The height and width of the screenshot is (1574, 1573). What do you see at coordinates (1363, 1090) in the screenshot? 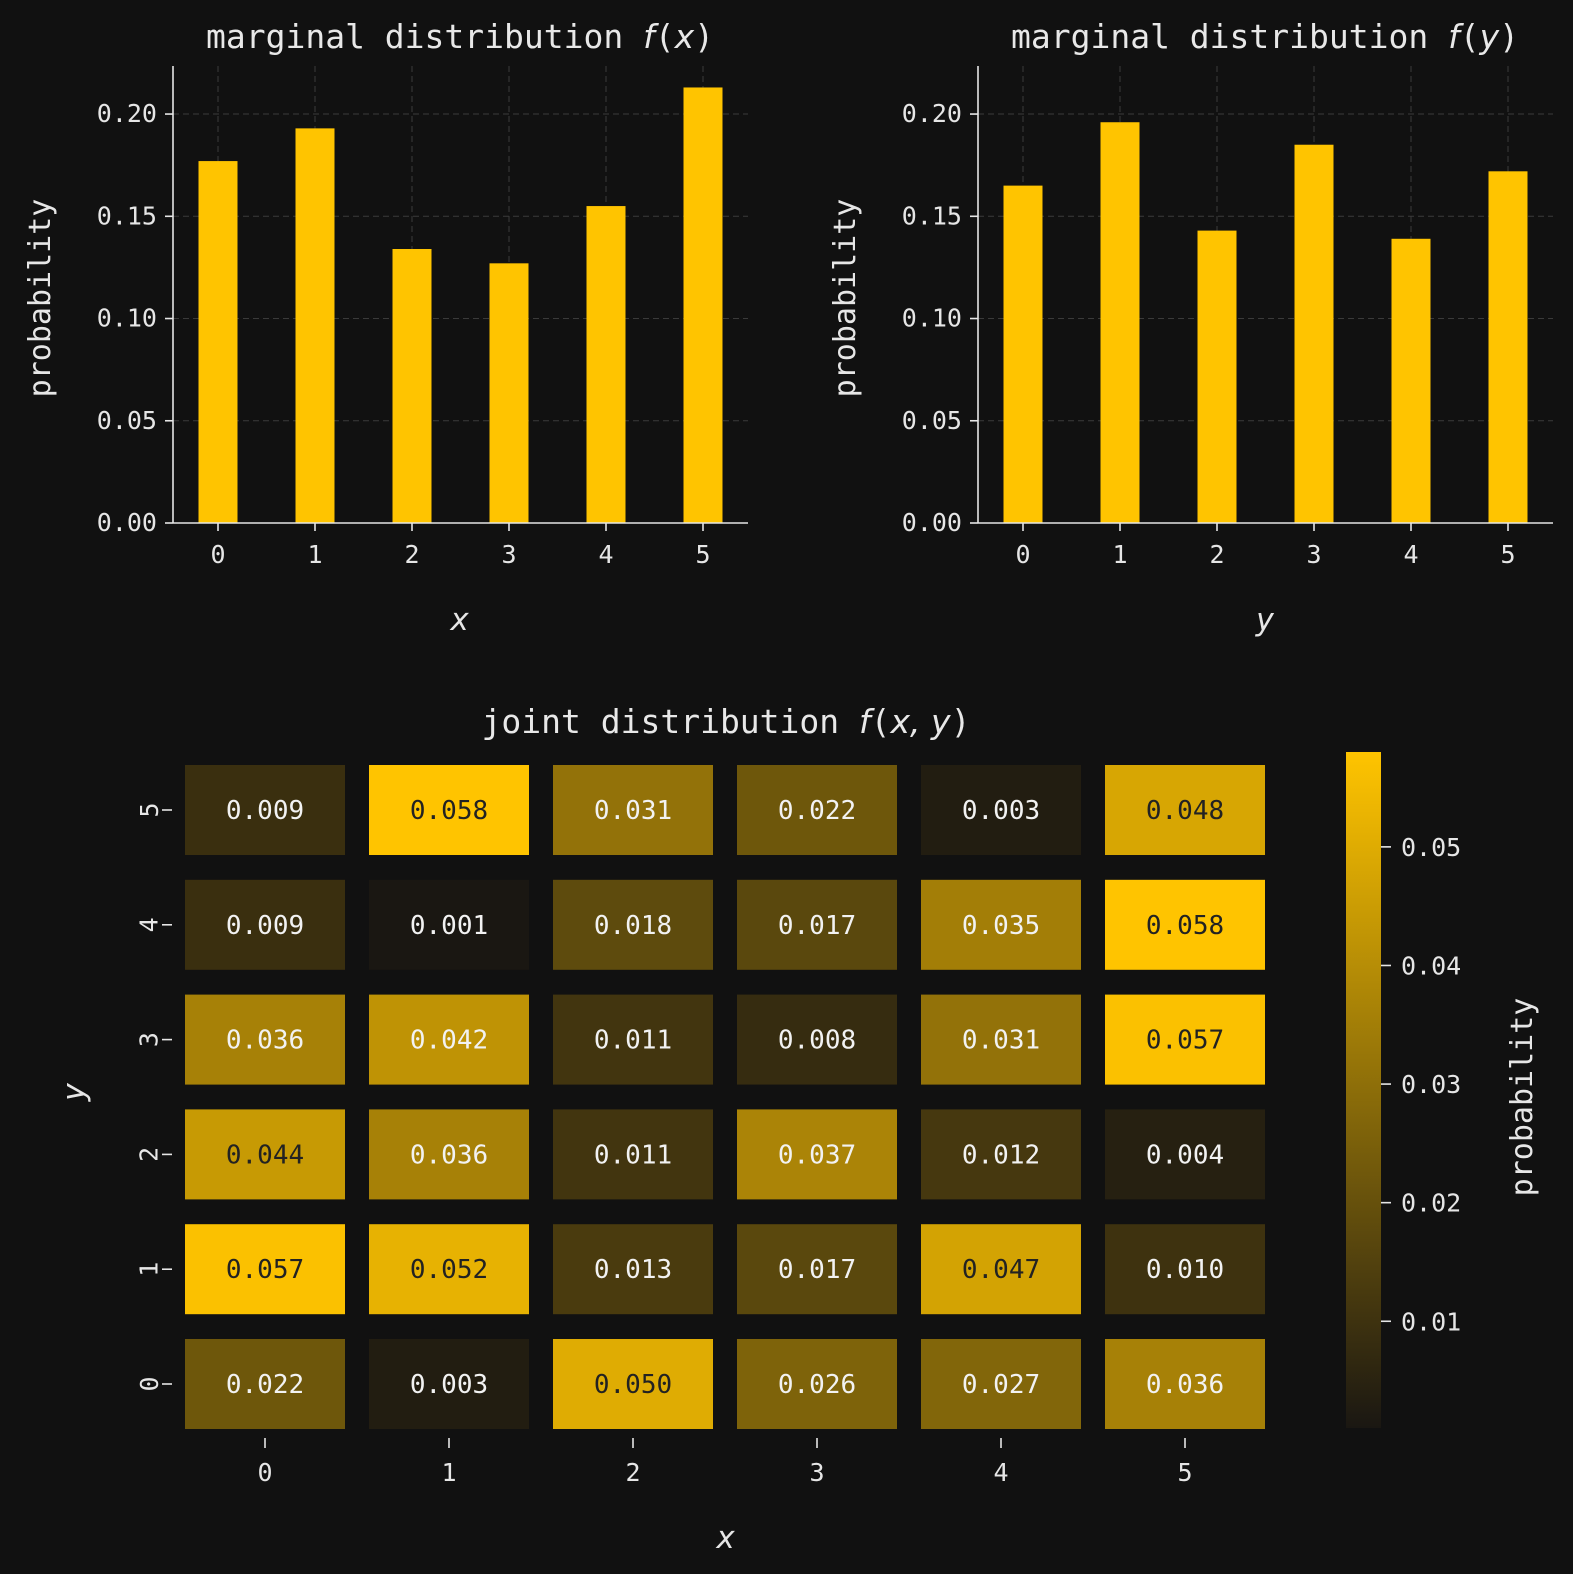
I see `colorbar-gradient` at bounding box center [1363, 1090].